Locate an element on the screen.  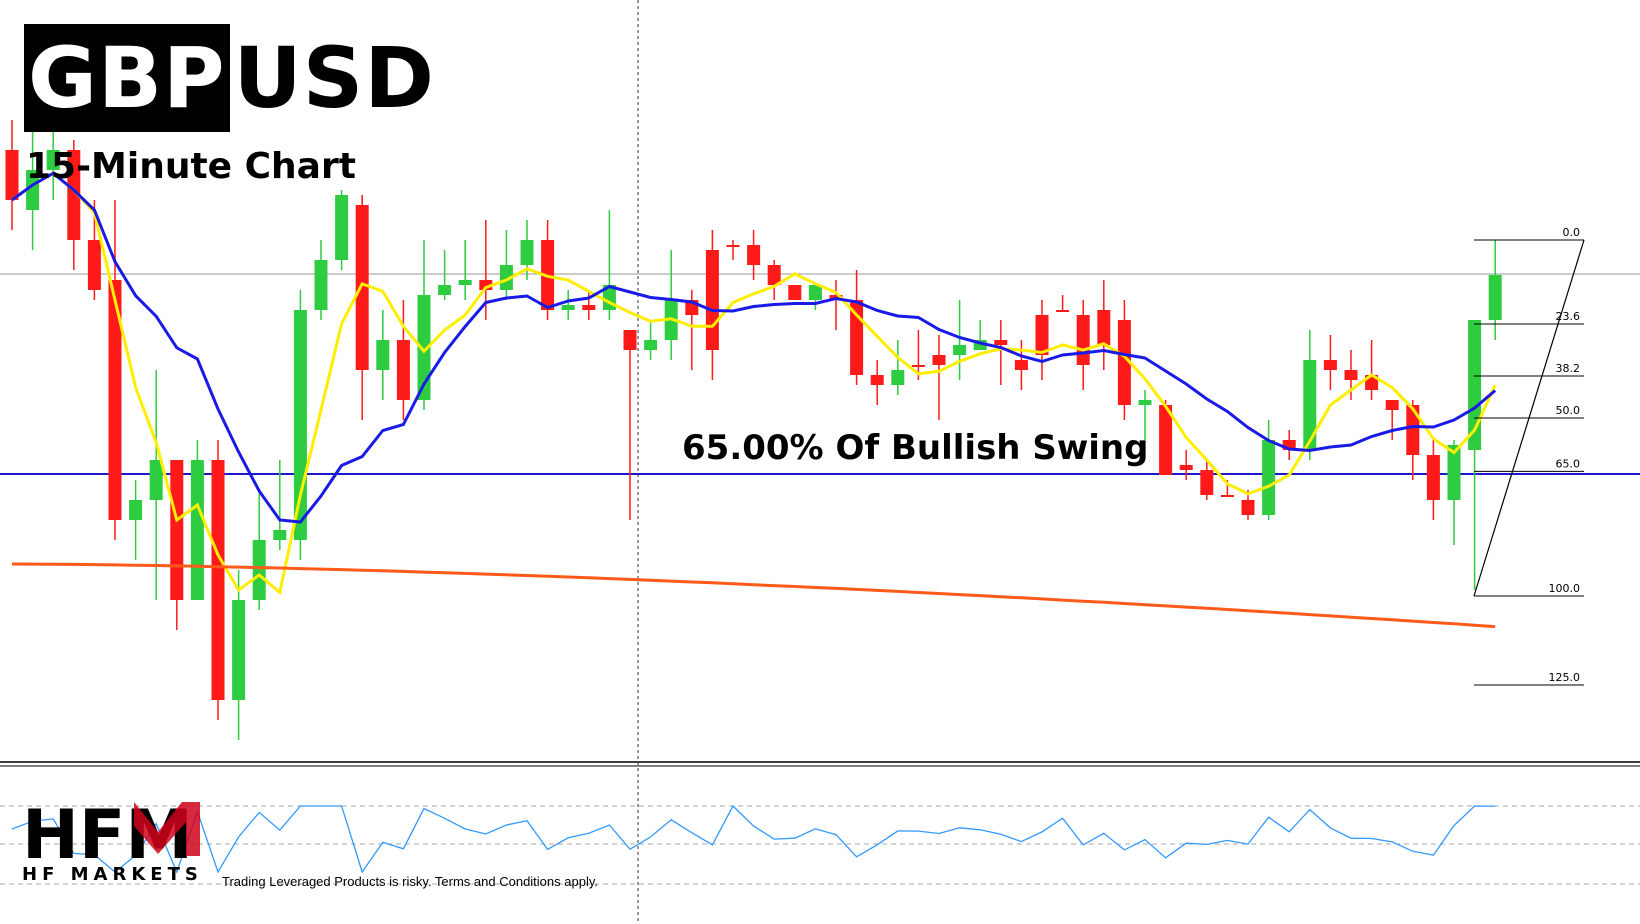
fib-level-label: 125.0 is located at coordinates (1565, 677).